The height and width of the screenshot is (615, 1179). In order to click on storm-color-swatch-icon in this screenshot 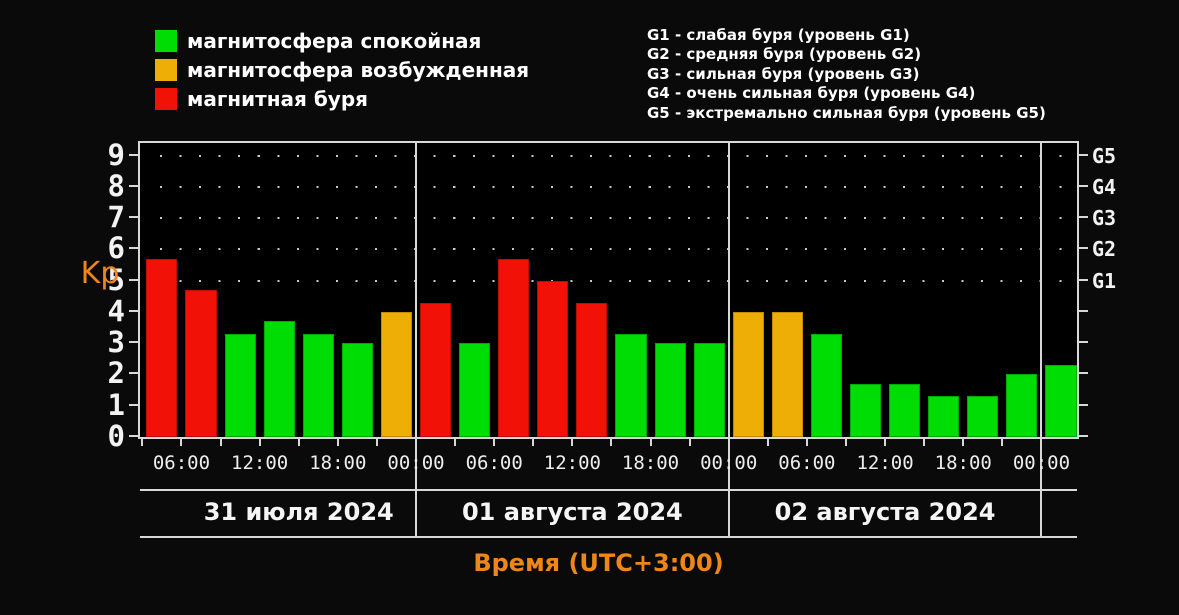, I will do `click(166, 99)`.